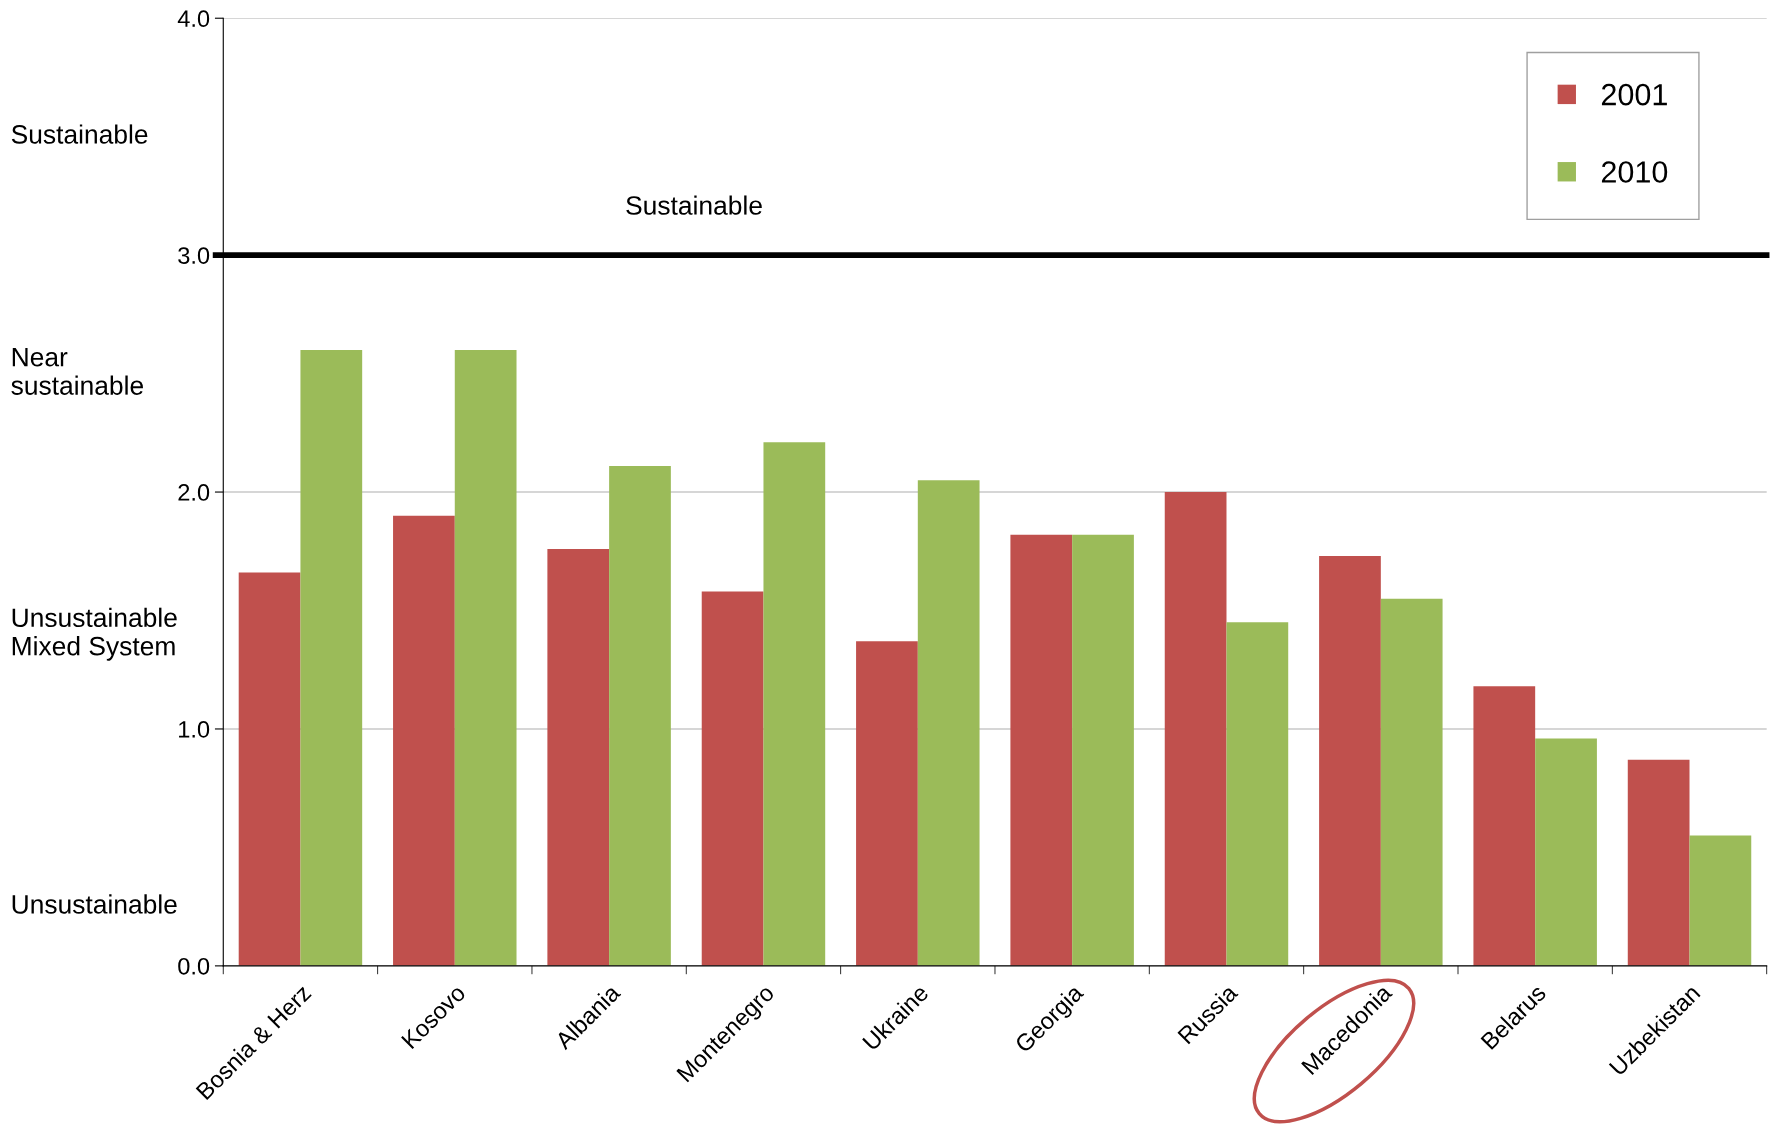 This screenshot has height=1139, width=1772. What do you see at coordinates (694, 205) in the screenshot?
I see `ref-line-label: Sustainable` at bounding box center [694, 205].